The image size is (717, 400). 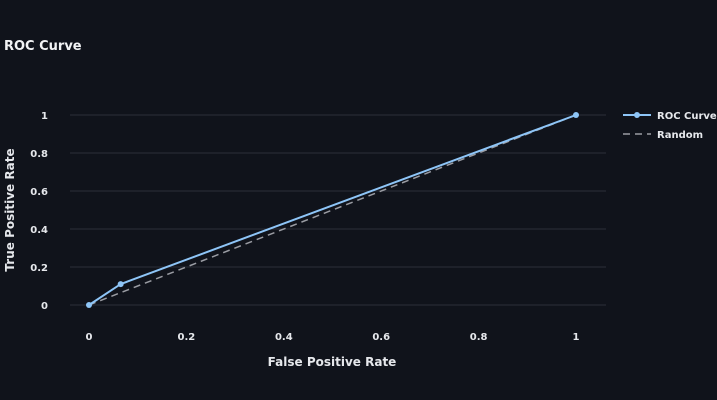 I want to click on y-tick-label-3: 0.6, so click(x=39, y=192).